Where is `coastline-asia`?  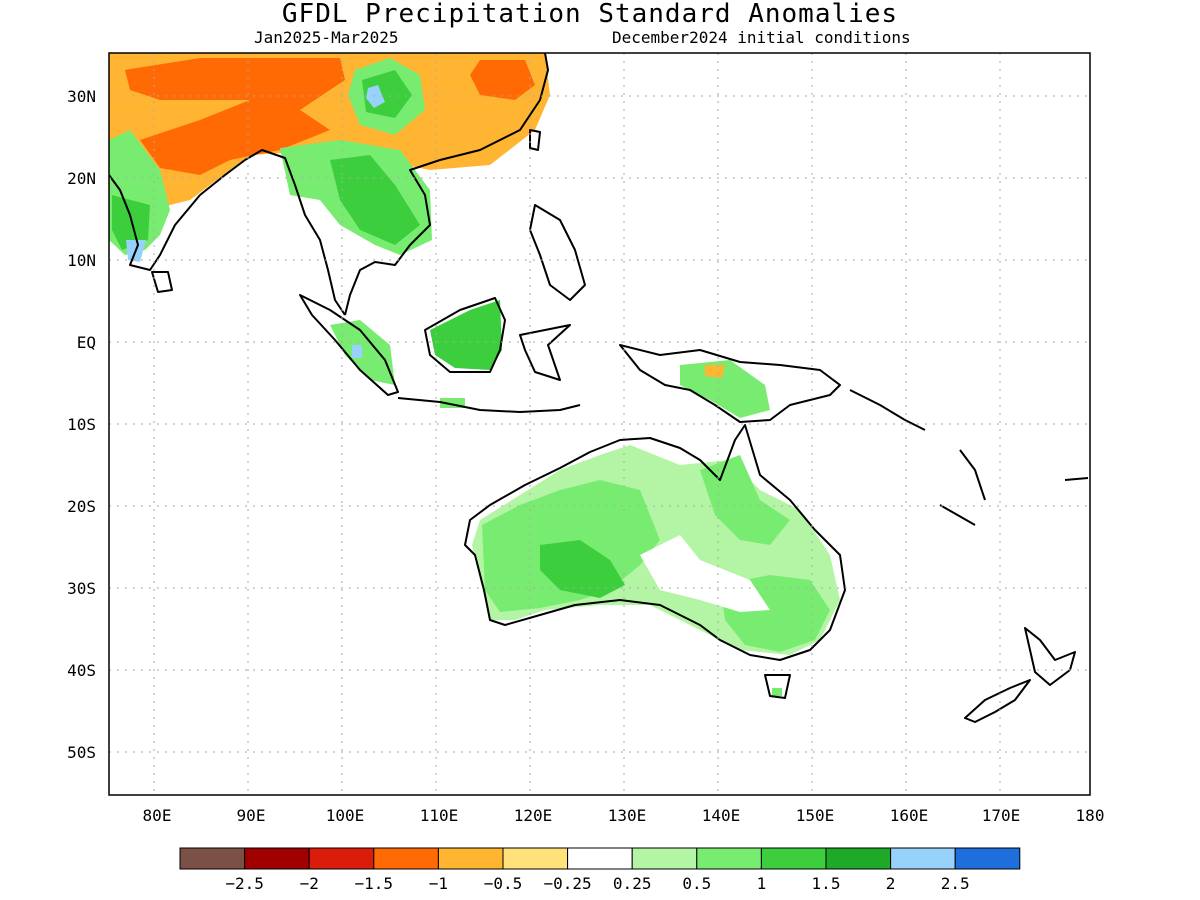
coastline-asia is located at coordinates (227, 232).